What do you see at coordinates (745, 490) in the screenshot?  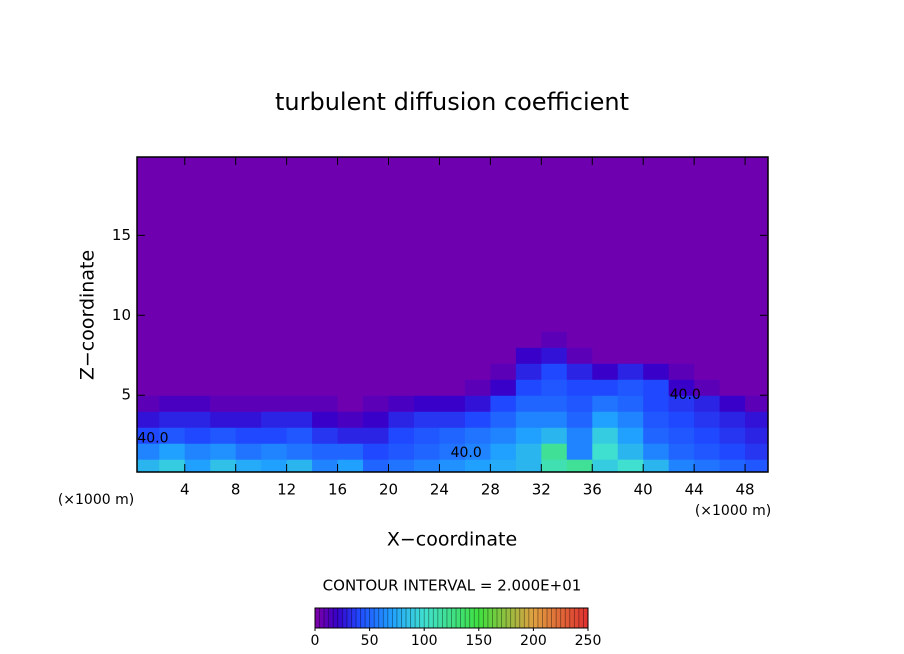 I see `x-tick-label: 48` at bounding box center [745, 490].